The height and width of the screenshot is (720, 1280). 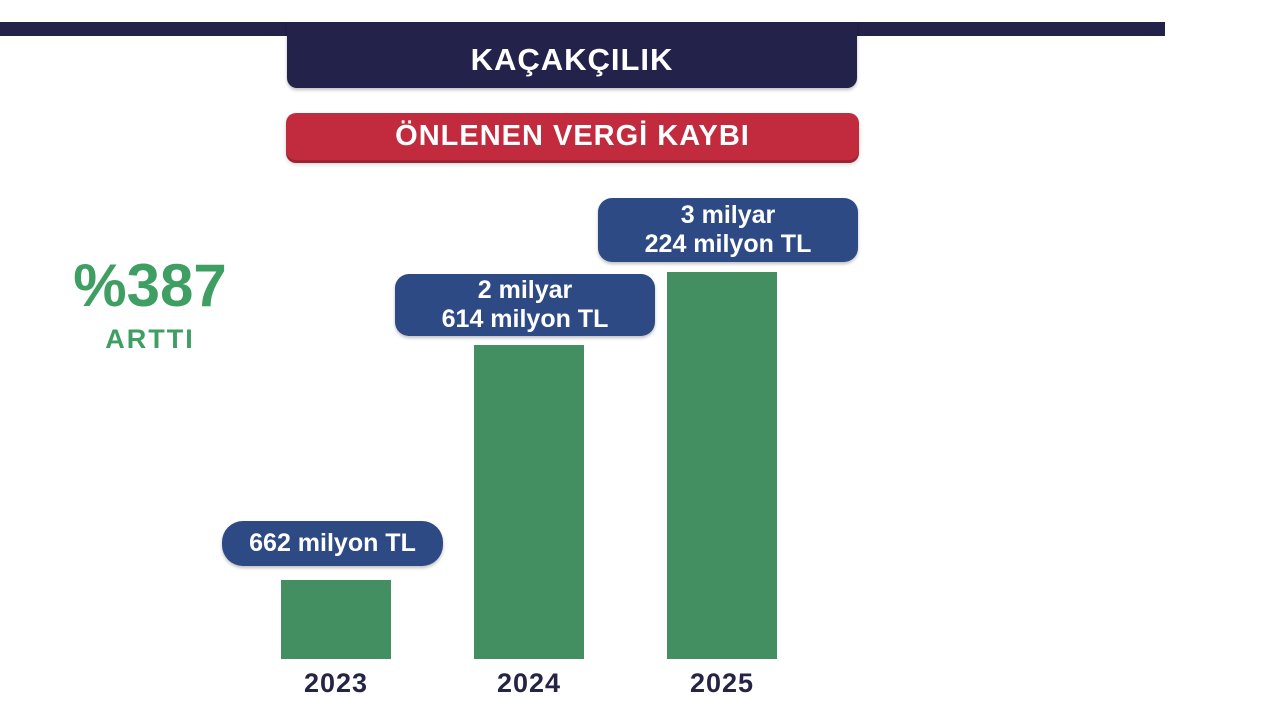 What do you see at coordinates (722, 683) in the screenshot?
I see `year-label-2025: 2025` at bounding box center [722, 683].